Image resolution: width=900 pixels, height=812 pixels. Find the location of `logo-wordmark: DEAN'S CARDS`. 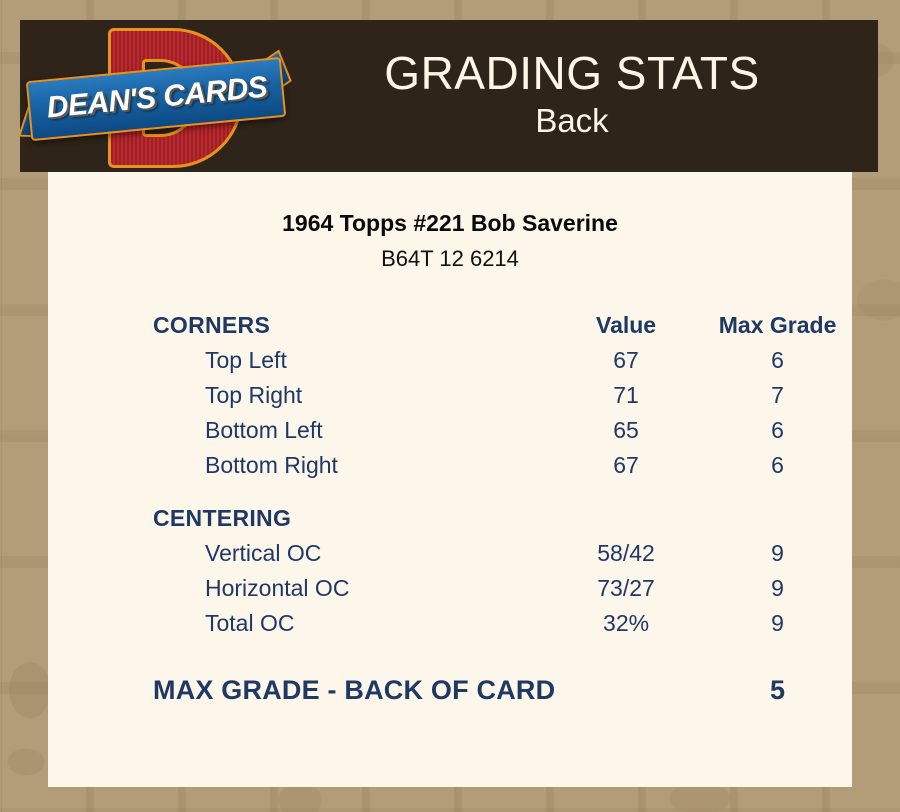

logo-wordmark: DEAN'S CARDS is located at coordinates (157, 97).